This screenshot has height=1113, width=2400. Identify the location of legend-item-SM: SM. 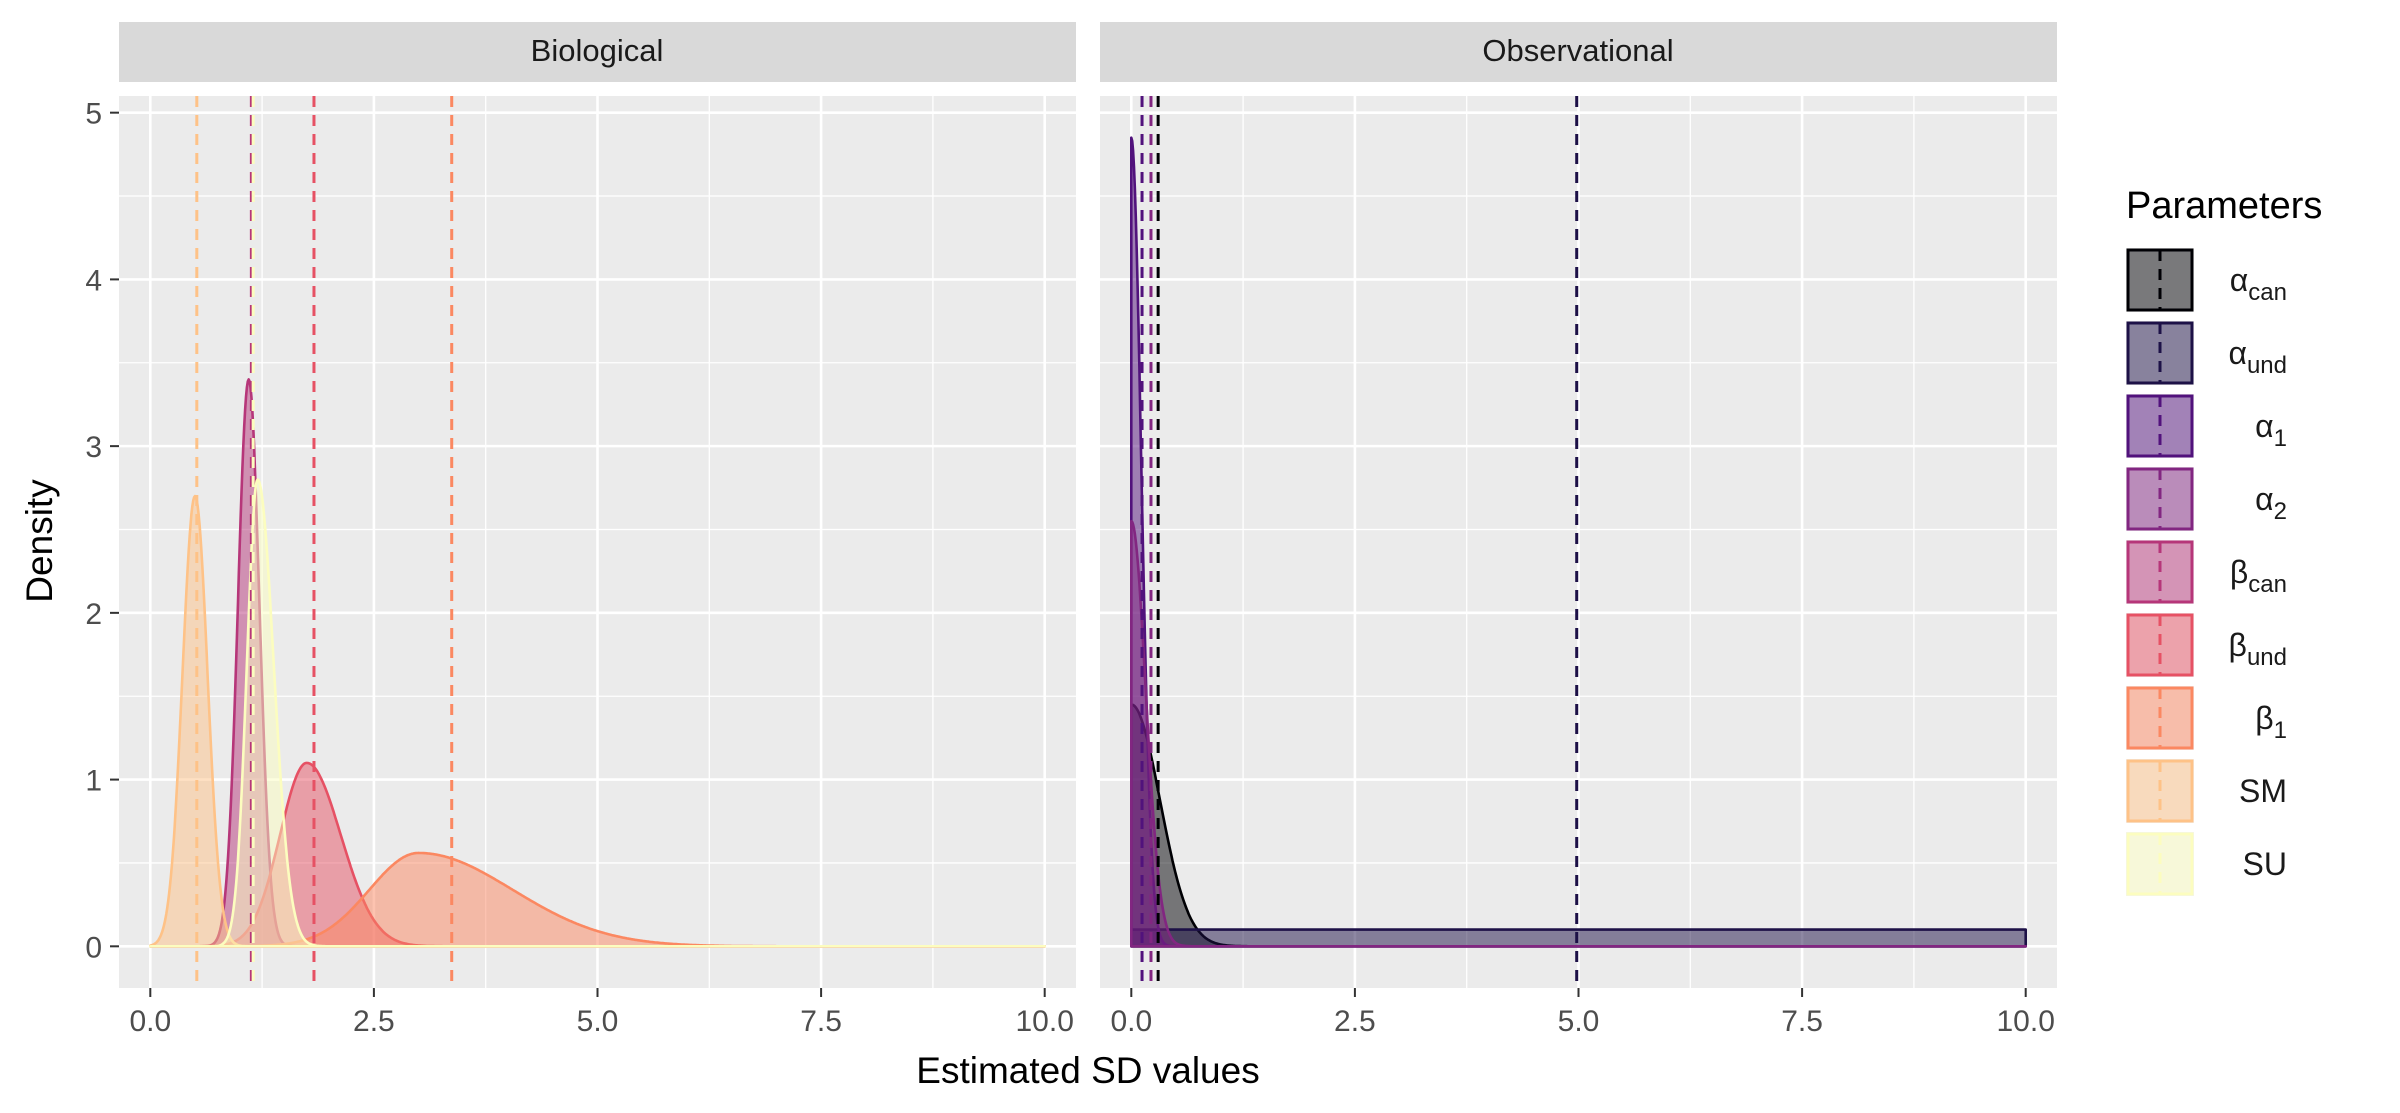
(2206, 791).